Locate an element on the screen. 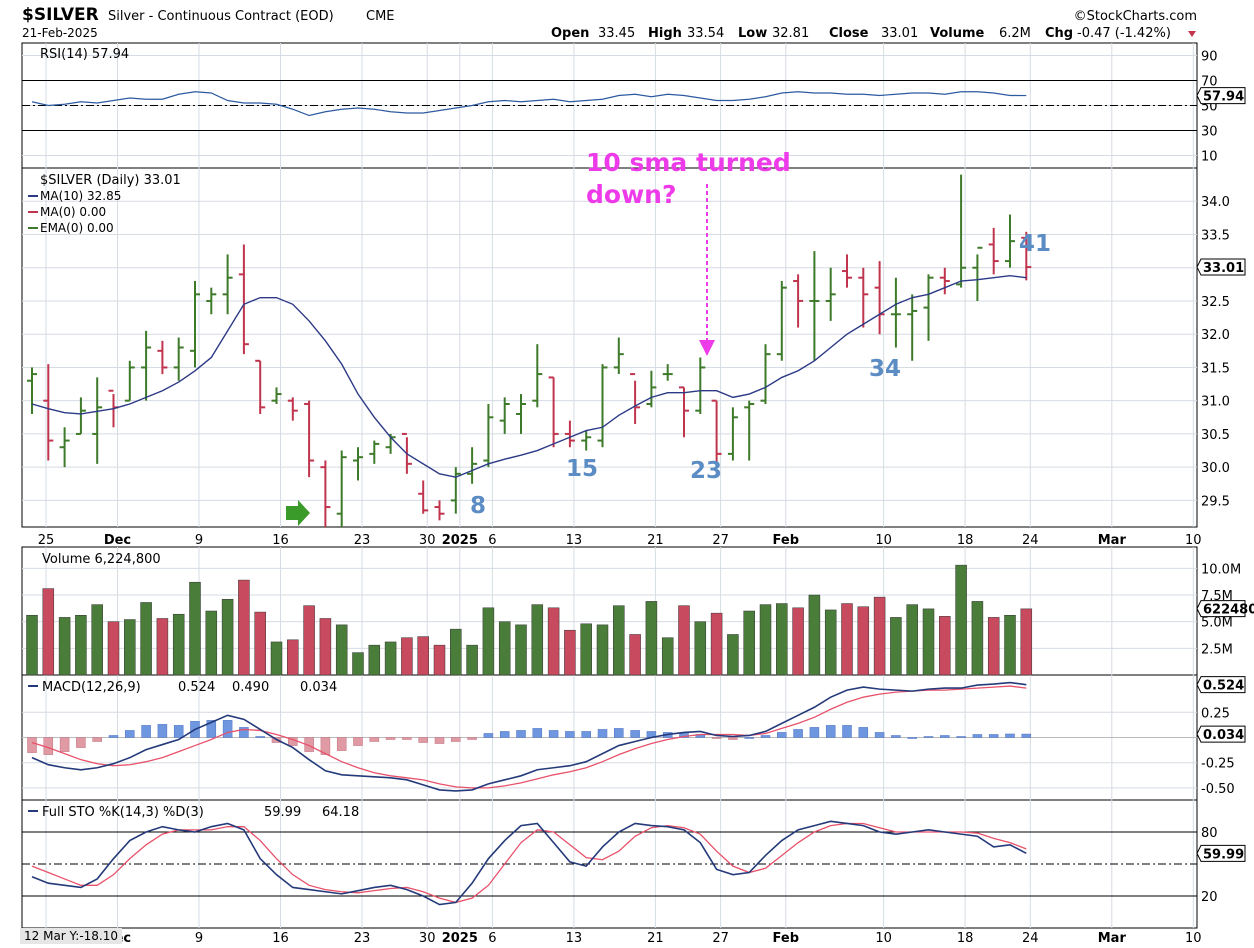 This screenshot has width=1254, height=948. x-axis-label: 13 is located at coordinates (574, 540).